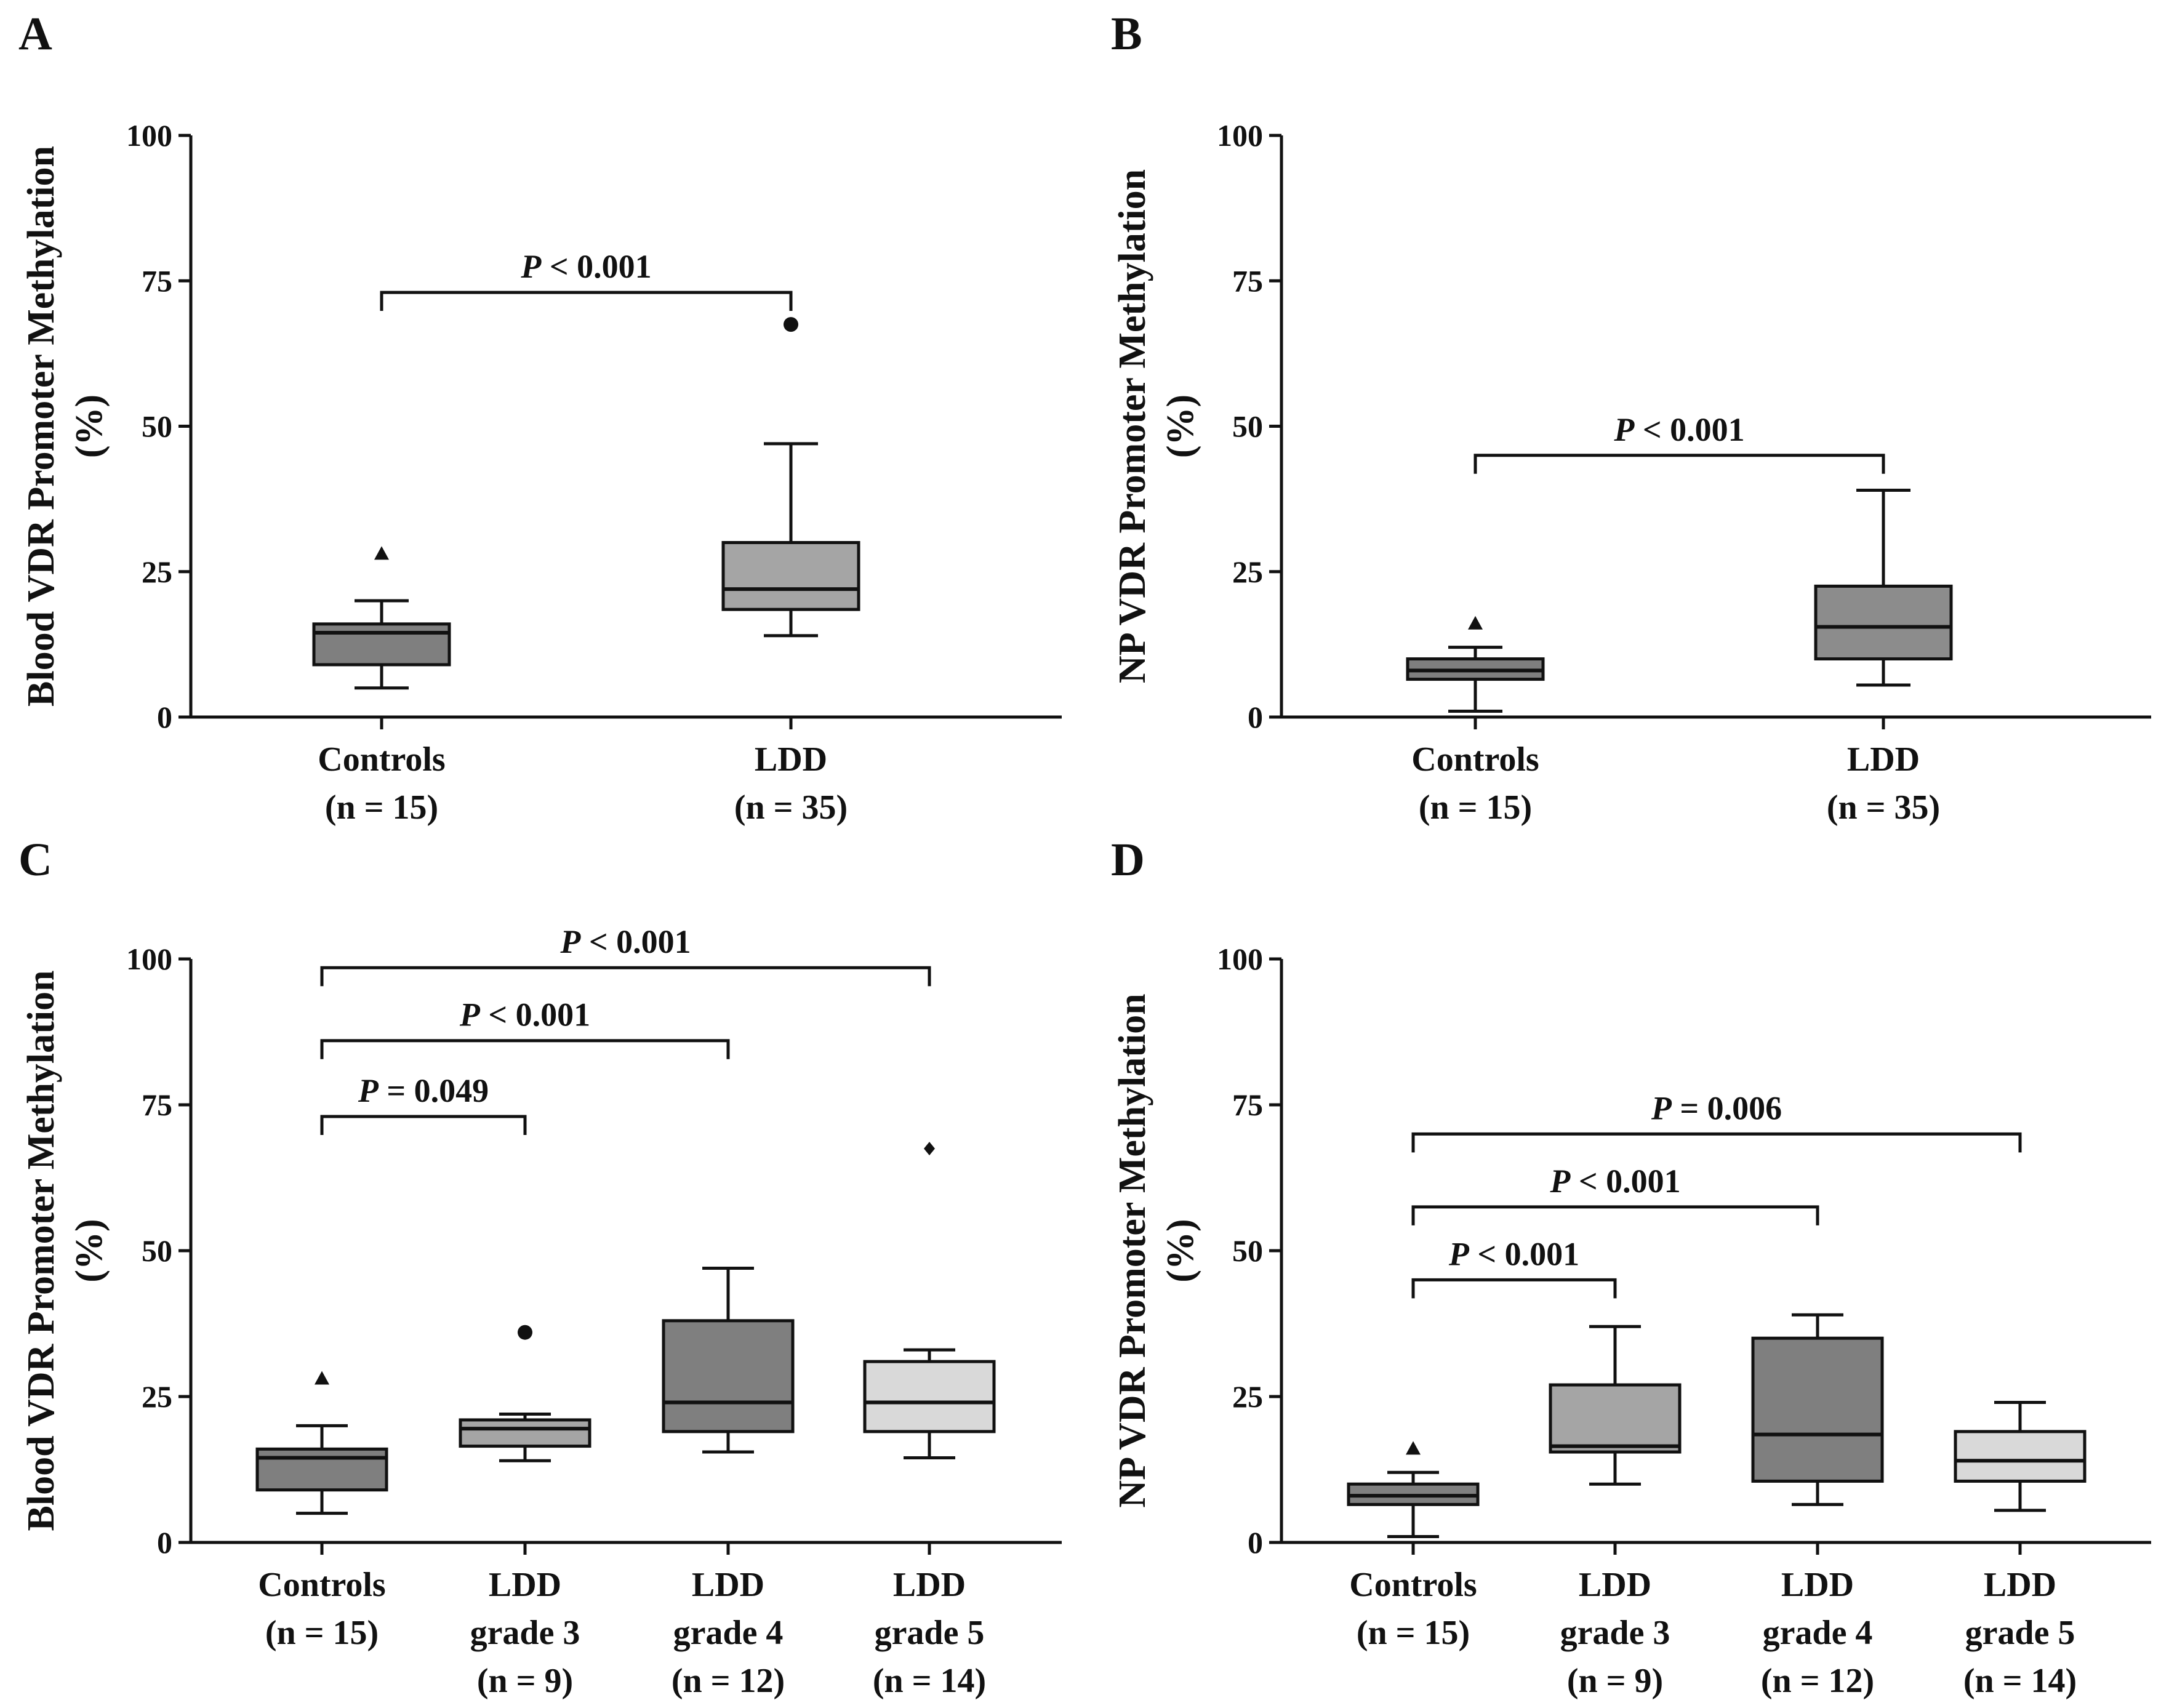  I want to click on y-axis-title: Blood VDR Promoter Methylation, so click(41, 1251).